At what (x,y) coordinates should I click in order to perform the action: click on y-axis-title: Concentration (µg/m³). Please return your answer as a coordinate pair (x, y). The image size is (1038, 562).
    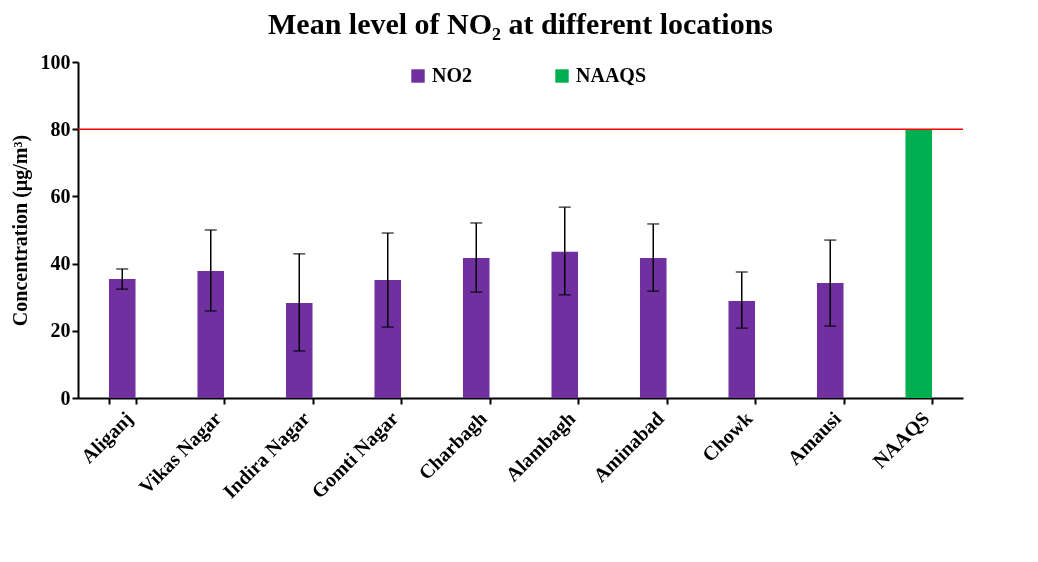
    Looking at the image, I should click on (20, 230).